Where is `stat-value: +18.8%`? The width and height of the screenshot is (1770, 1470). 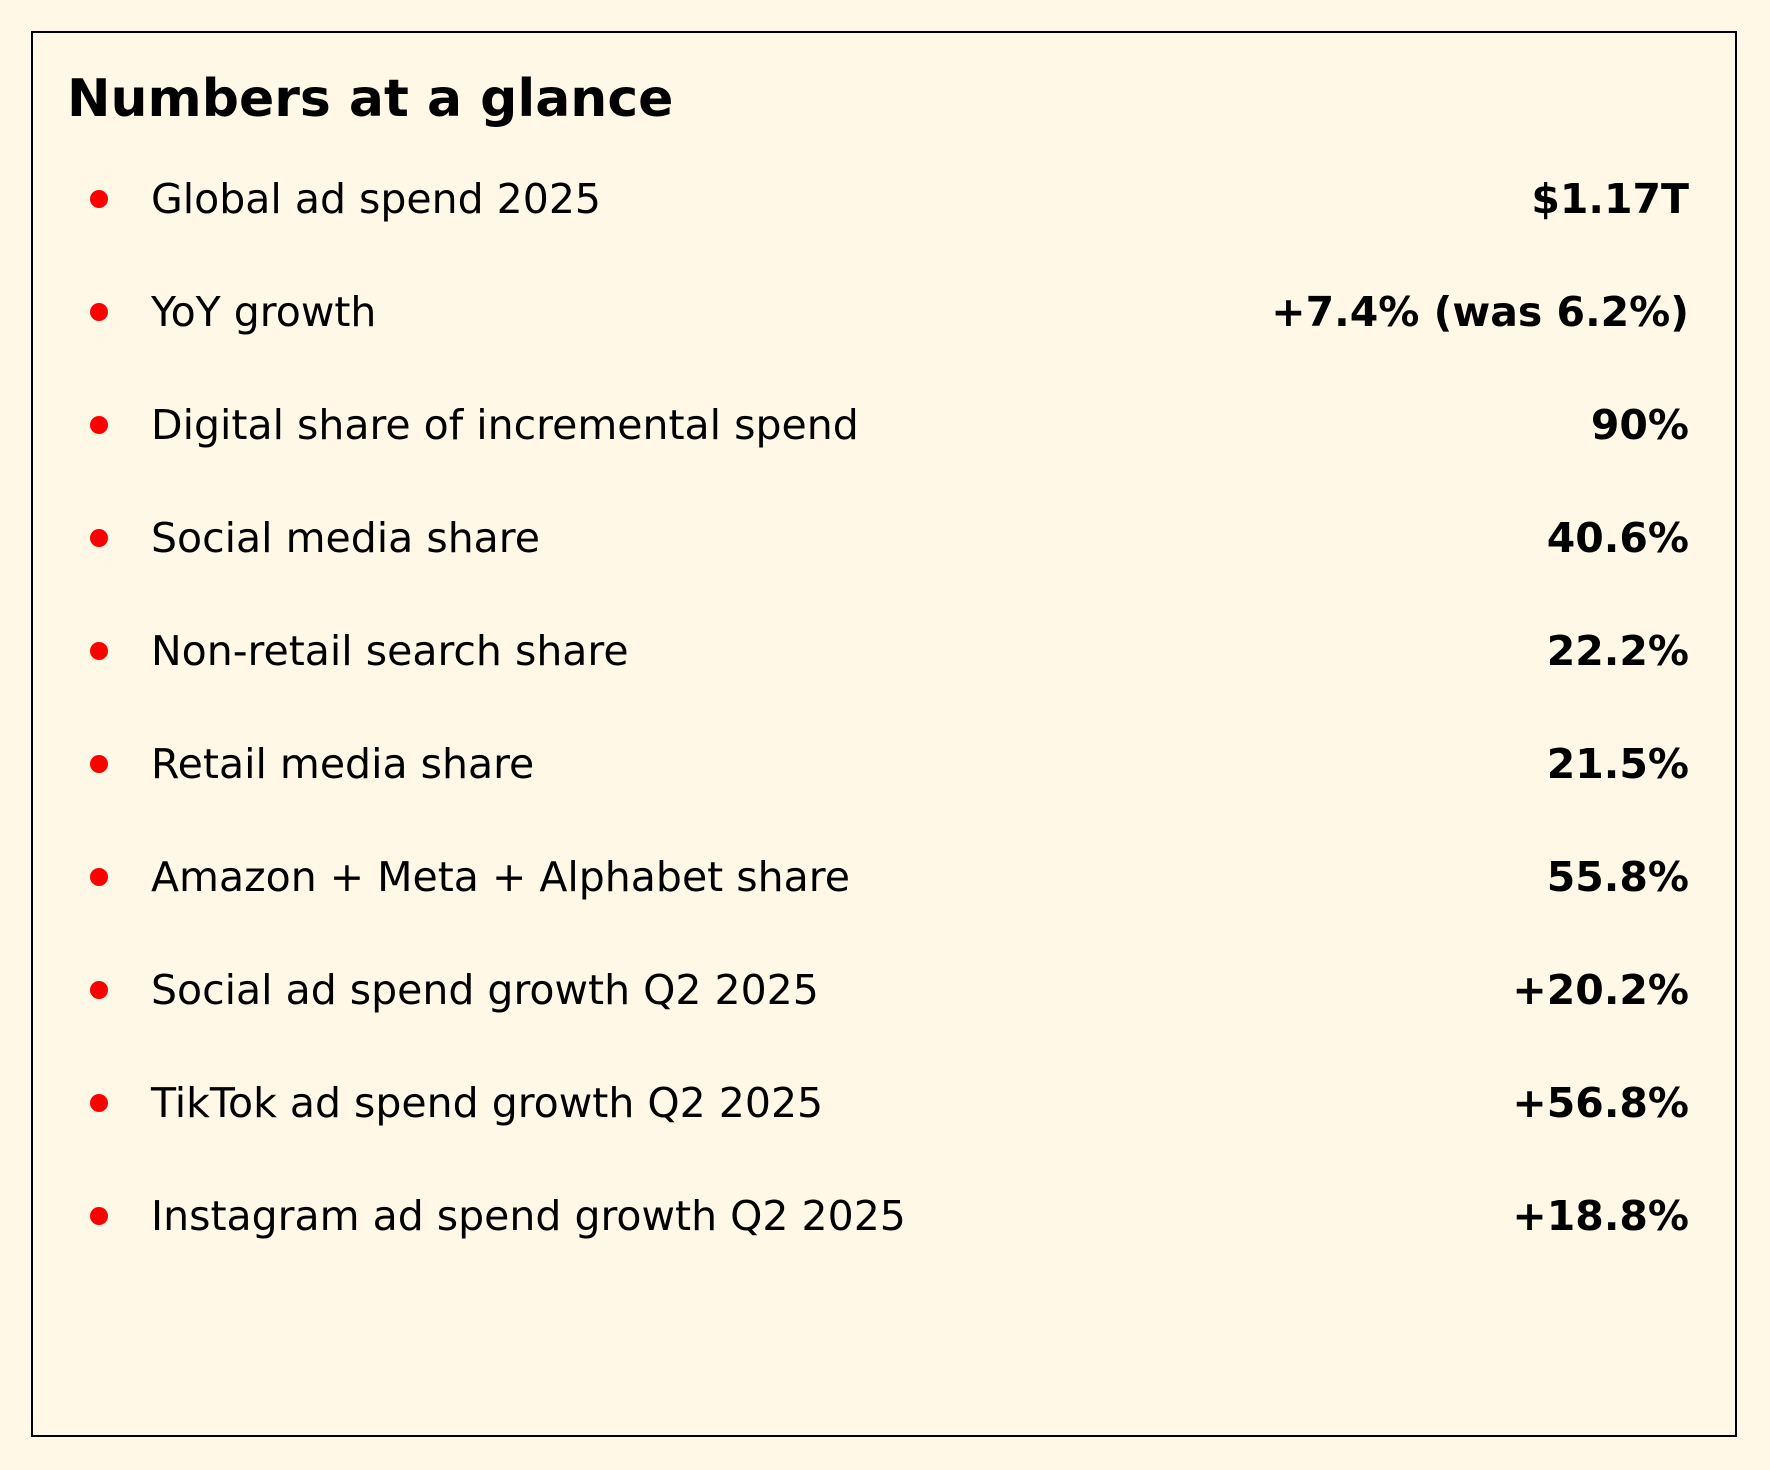 stat-value: +18.8% is located at coordinates (1600, 1216).